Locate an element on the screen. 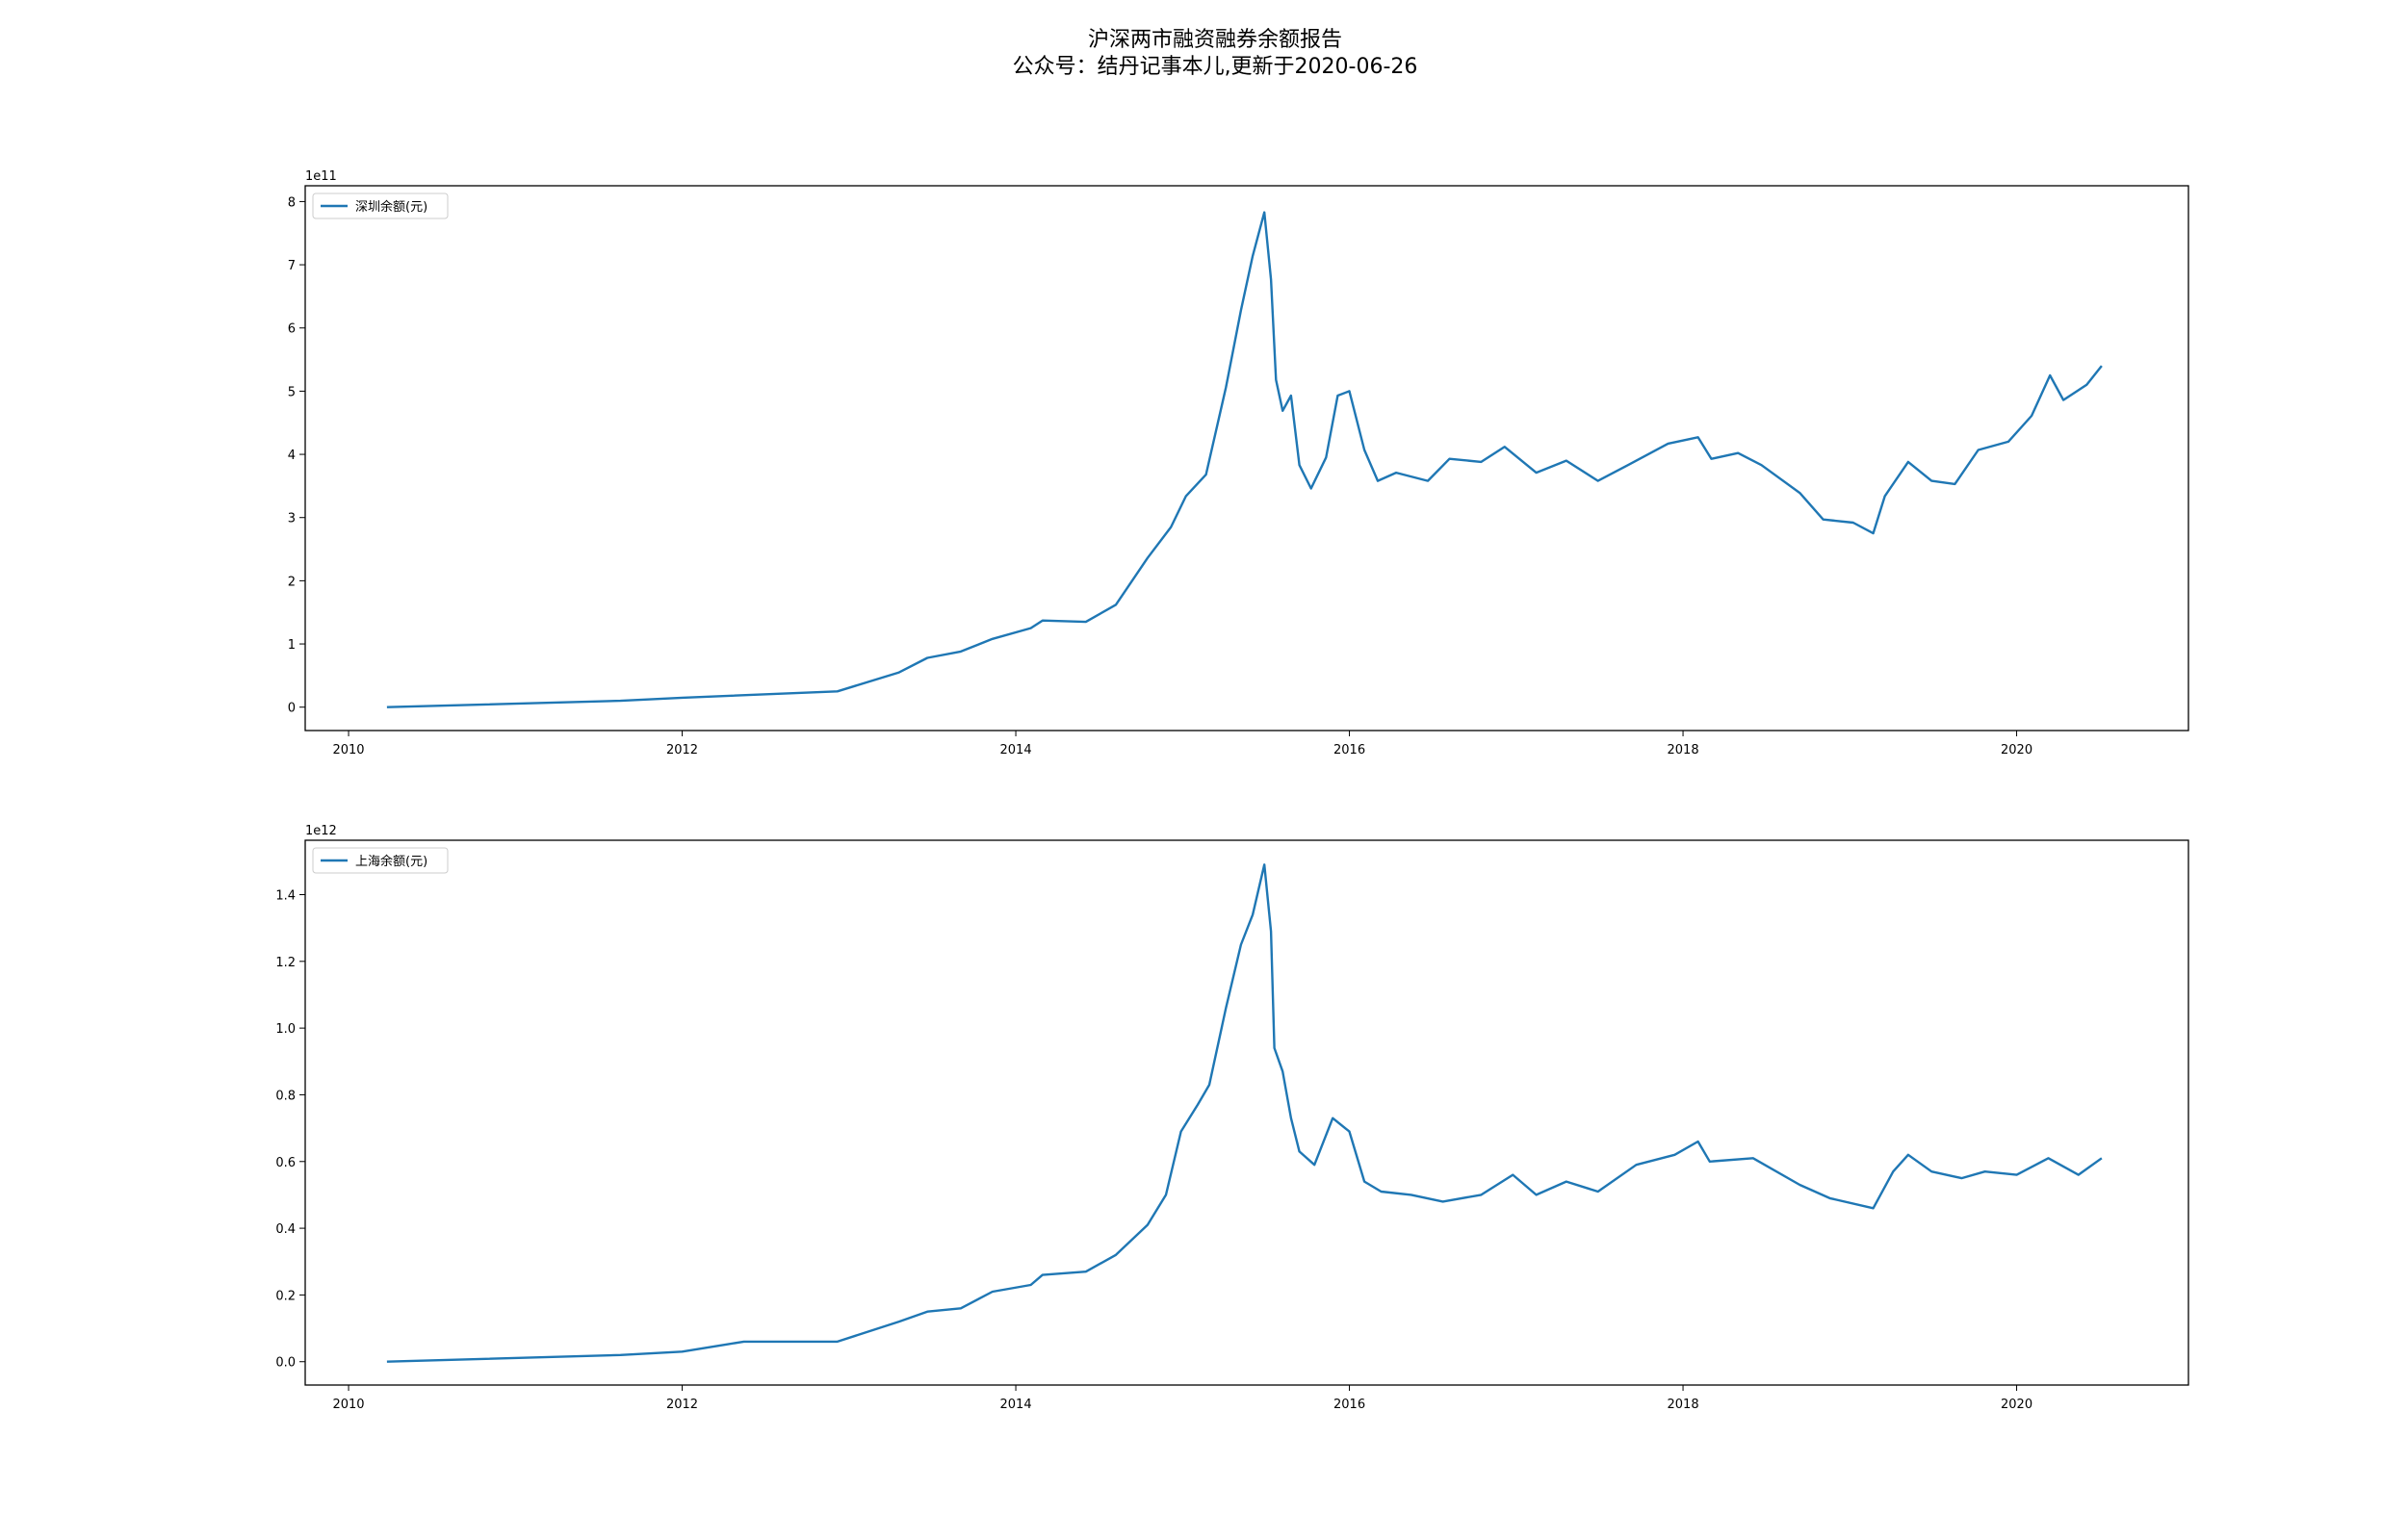 The image size is (2407, 1540). y-tick-label: 0.2 is located at coordinates (285, 1296).